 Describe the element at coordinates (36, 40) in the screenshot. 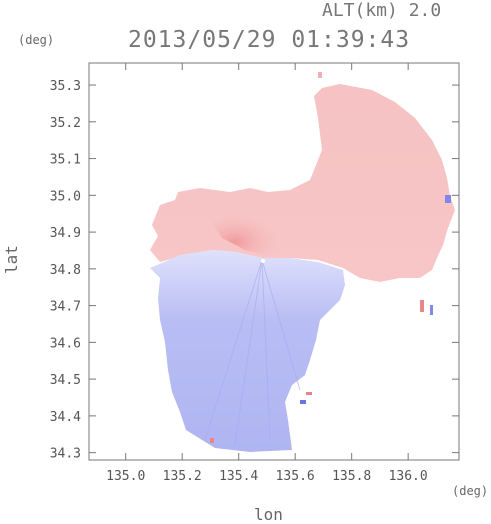

I see `y-unit-label: (deg)` at that location.